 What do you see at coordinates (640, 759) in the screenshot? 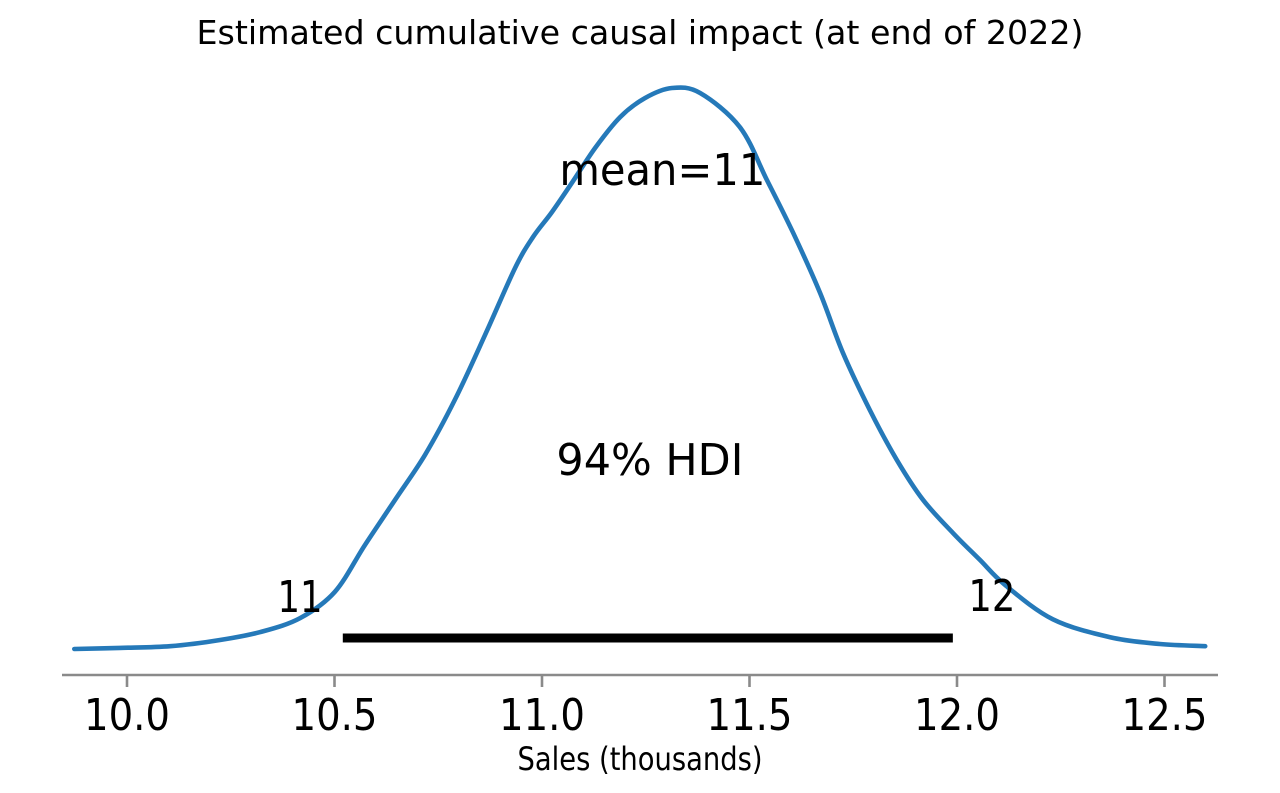
I see `x-axis-label: Sales (thousands)` at bounding box center [640, 759].